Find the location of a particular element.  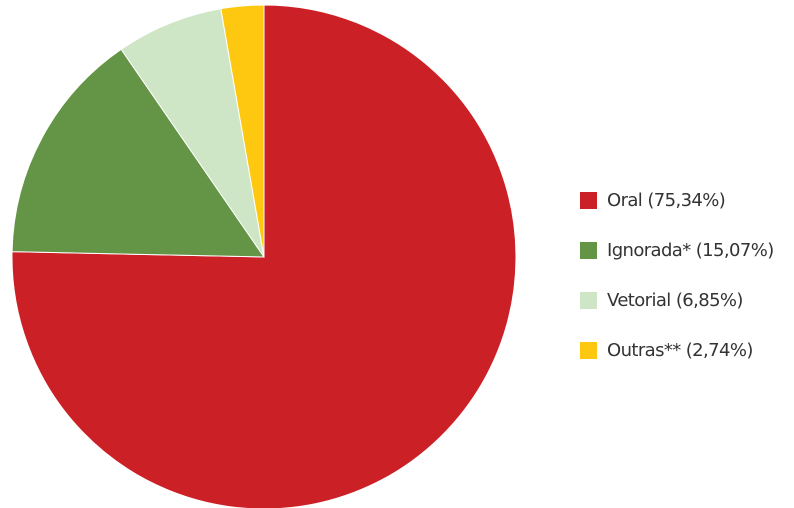

legend-item-vetorial: Vetorial (6,85%) is located at coordinates (685, 300).